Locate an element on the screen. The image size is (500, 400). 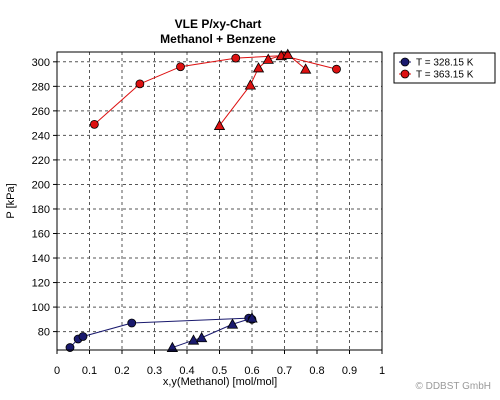
y-tick-label: 200 is located at coordinates (41, 185).